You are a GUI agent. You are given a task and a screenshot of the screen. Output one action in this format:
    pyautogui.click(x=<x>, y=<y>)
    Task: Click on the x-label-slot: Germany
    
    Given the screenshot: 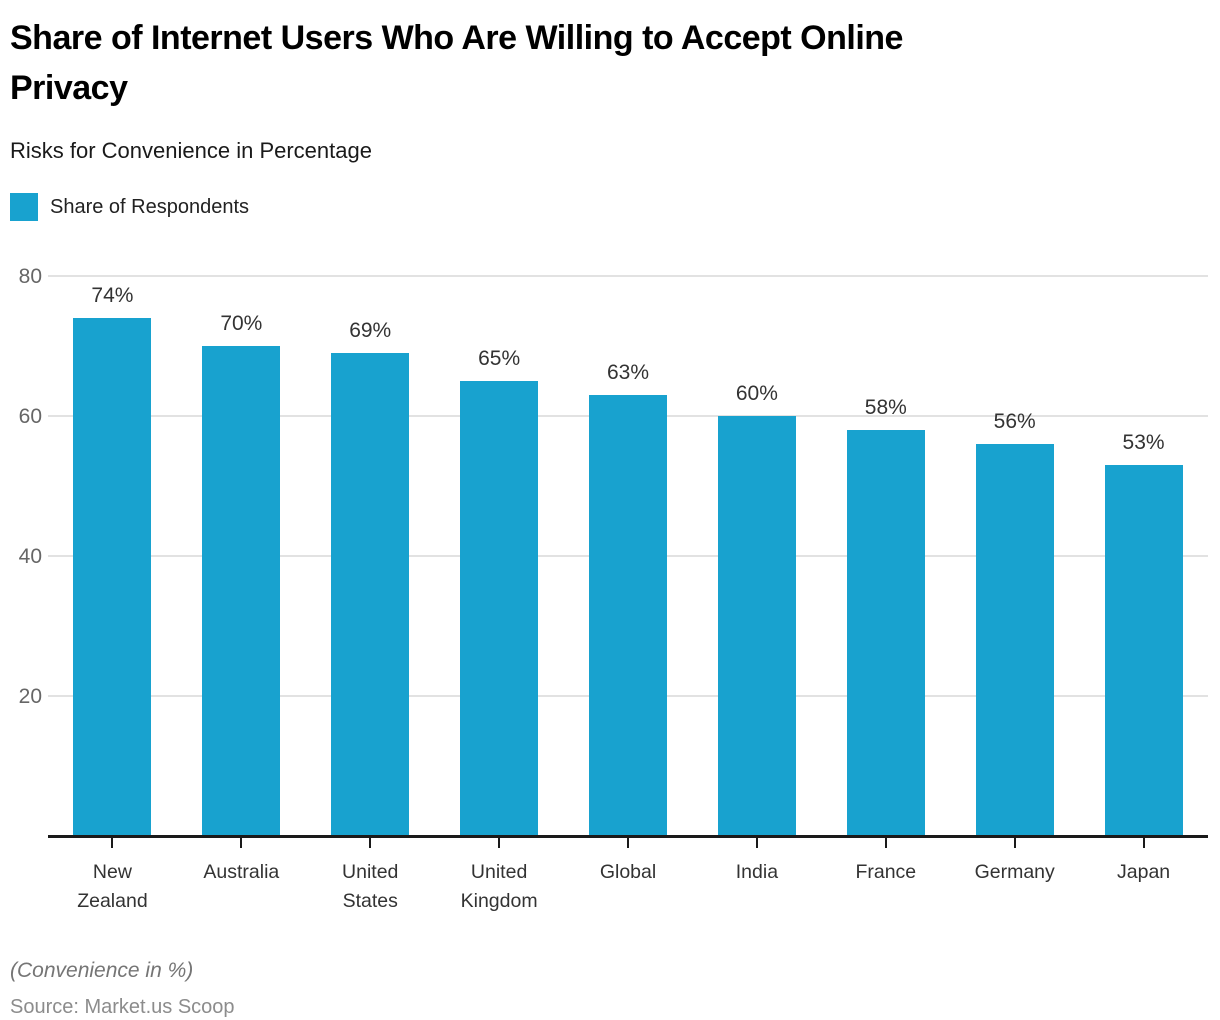 What is the action you would take?
    pyautogui.click(x=1014, y=876)
    